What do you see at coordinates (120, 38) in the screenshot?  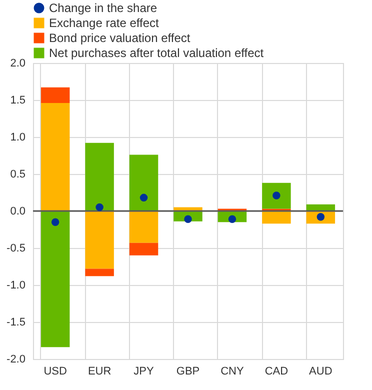 I see `legend-label: Bond price valuation effect` at bounding box center [120, 38].